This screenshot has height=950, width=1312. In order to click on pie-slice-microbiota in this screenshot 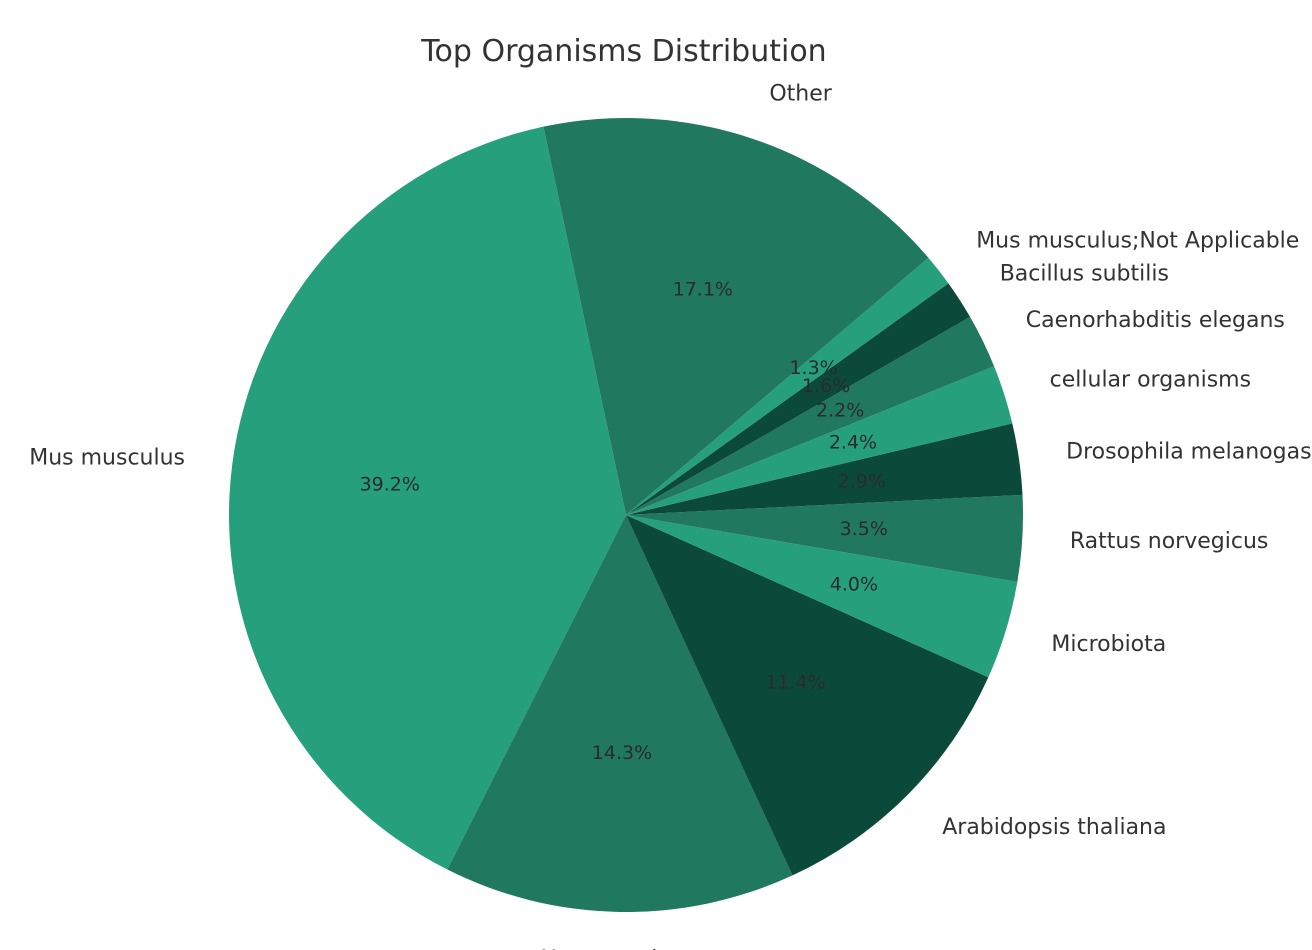, I will do `click(822, 596)`.